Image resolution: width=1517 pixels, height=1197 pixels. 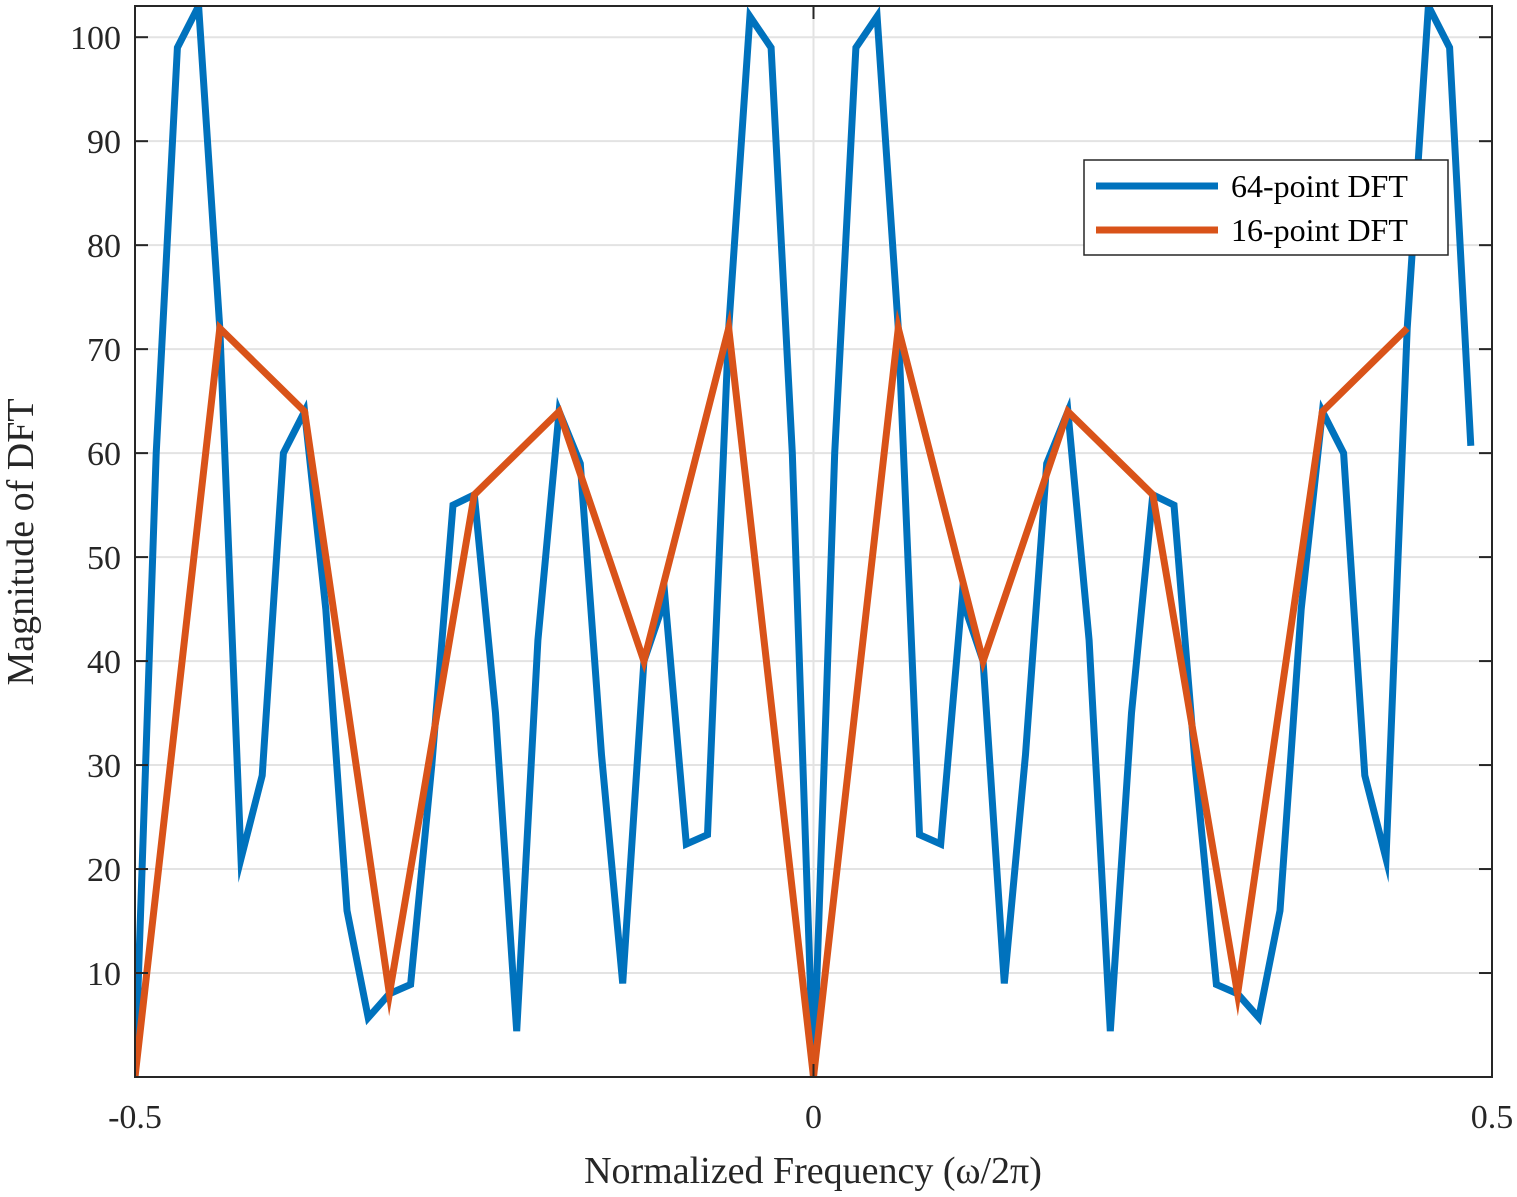 I want to click on x-tick-labels: -0.5 0 0.5, so click(x=810, y=1117).